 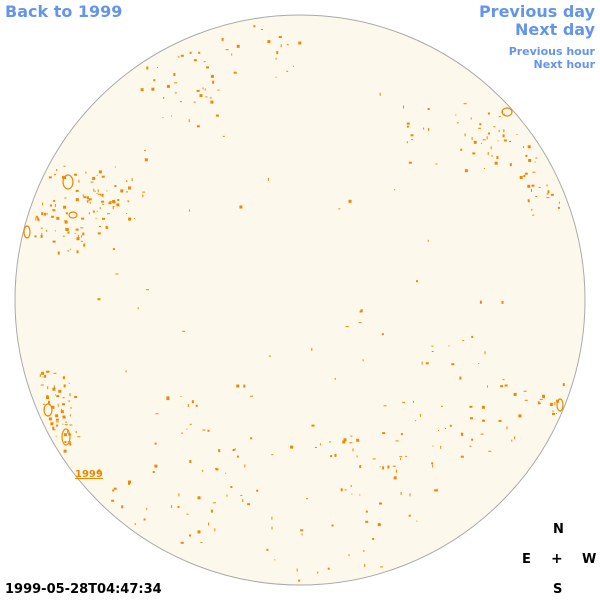 I want to click on compass-south: S, so click(x=558, y=589).